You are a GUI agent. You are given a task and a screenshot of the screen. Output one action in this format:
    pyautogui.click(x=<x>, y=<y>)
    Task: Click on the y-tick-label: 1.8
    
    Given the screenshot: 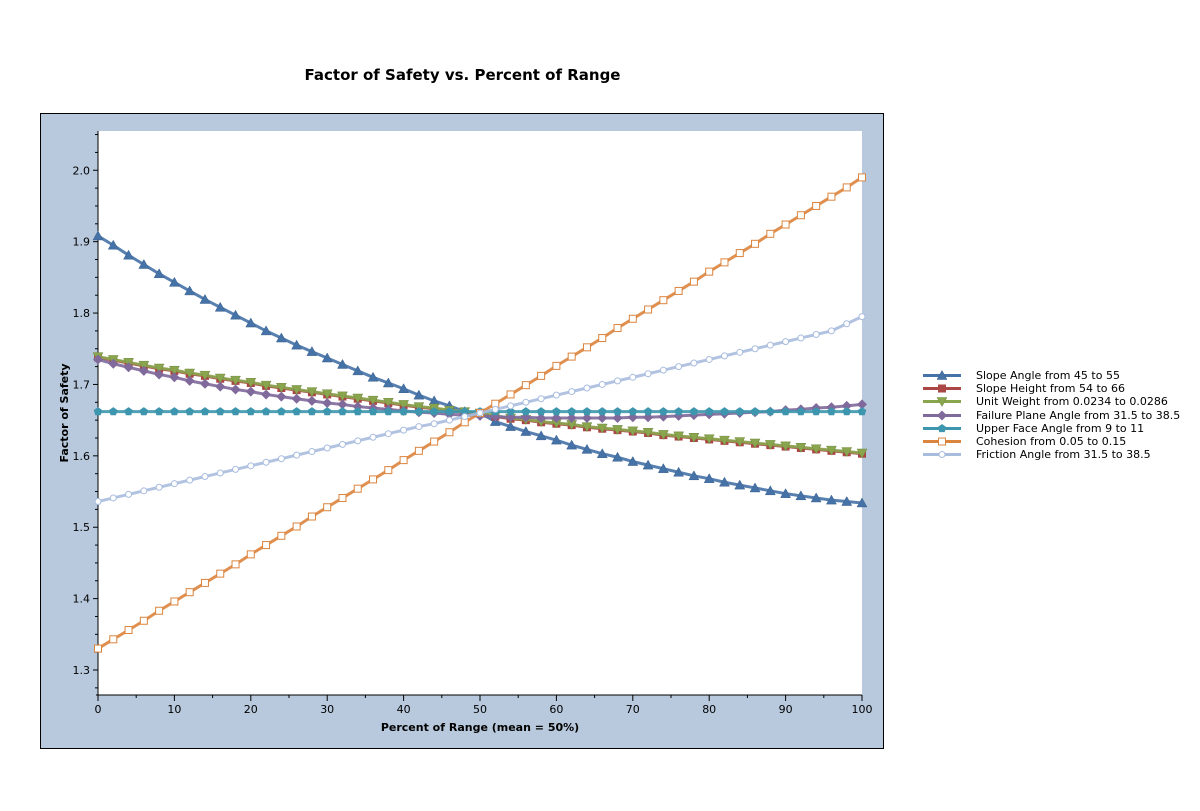 What is the action you would take?
    pyautogui.click(x=82, y=313)
    